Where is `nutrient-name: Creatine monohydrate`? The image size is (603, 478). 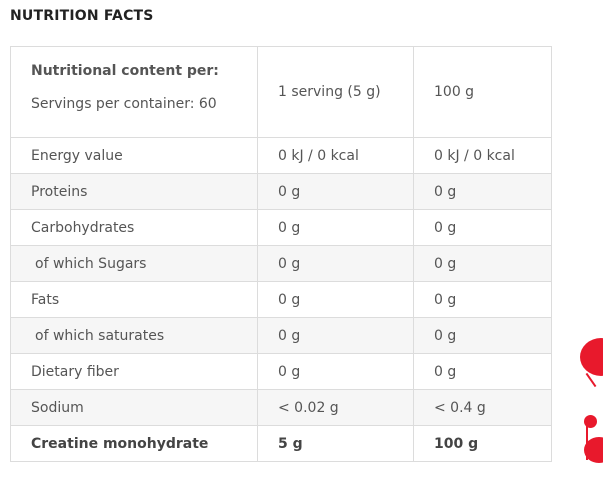 nutrient-name: Creatine monohydrate is located at coordinates (134, 443).